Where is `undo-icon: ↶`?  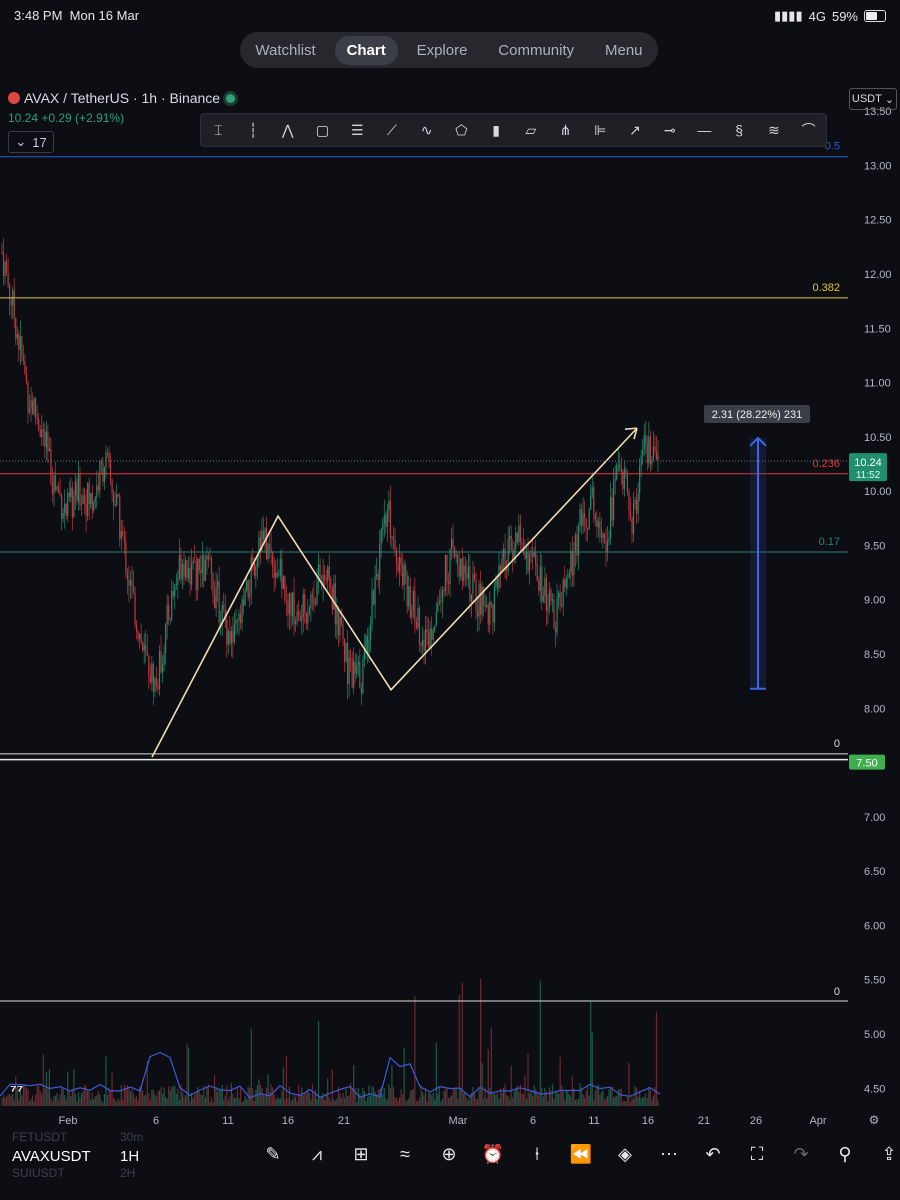 undo-icon: ↶ is located at coordinates (713, 1154).